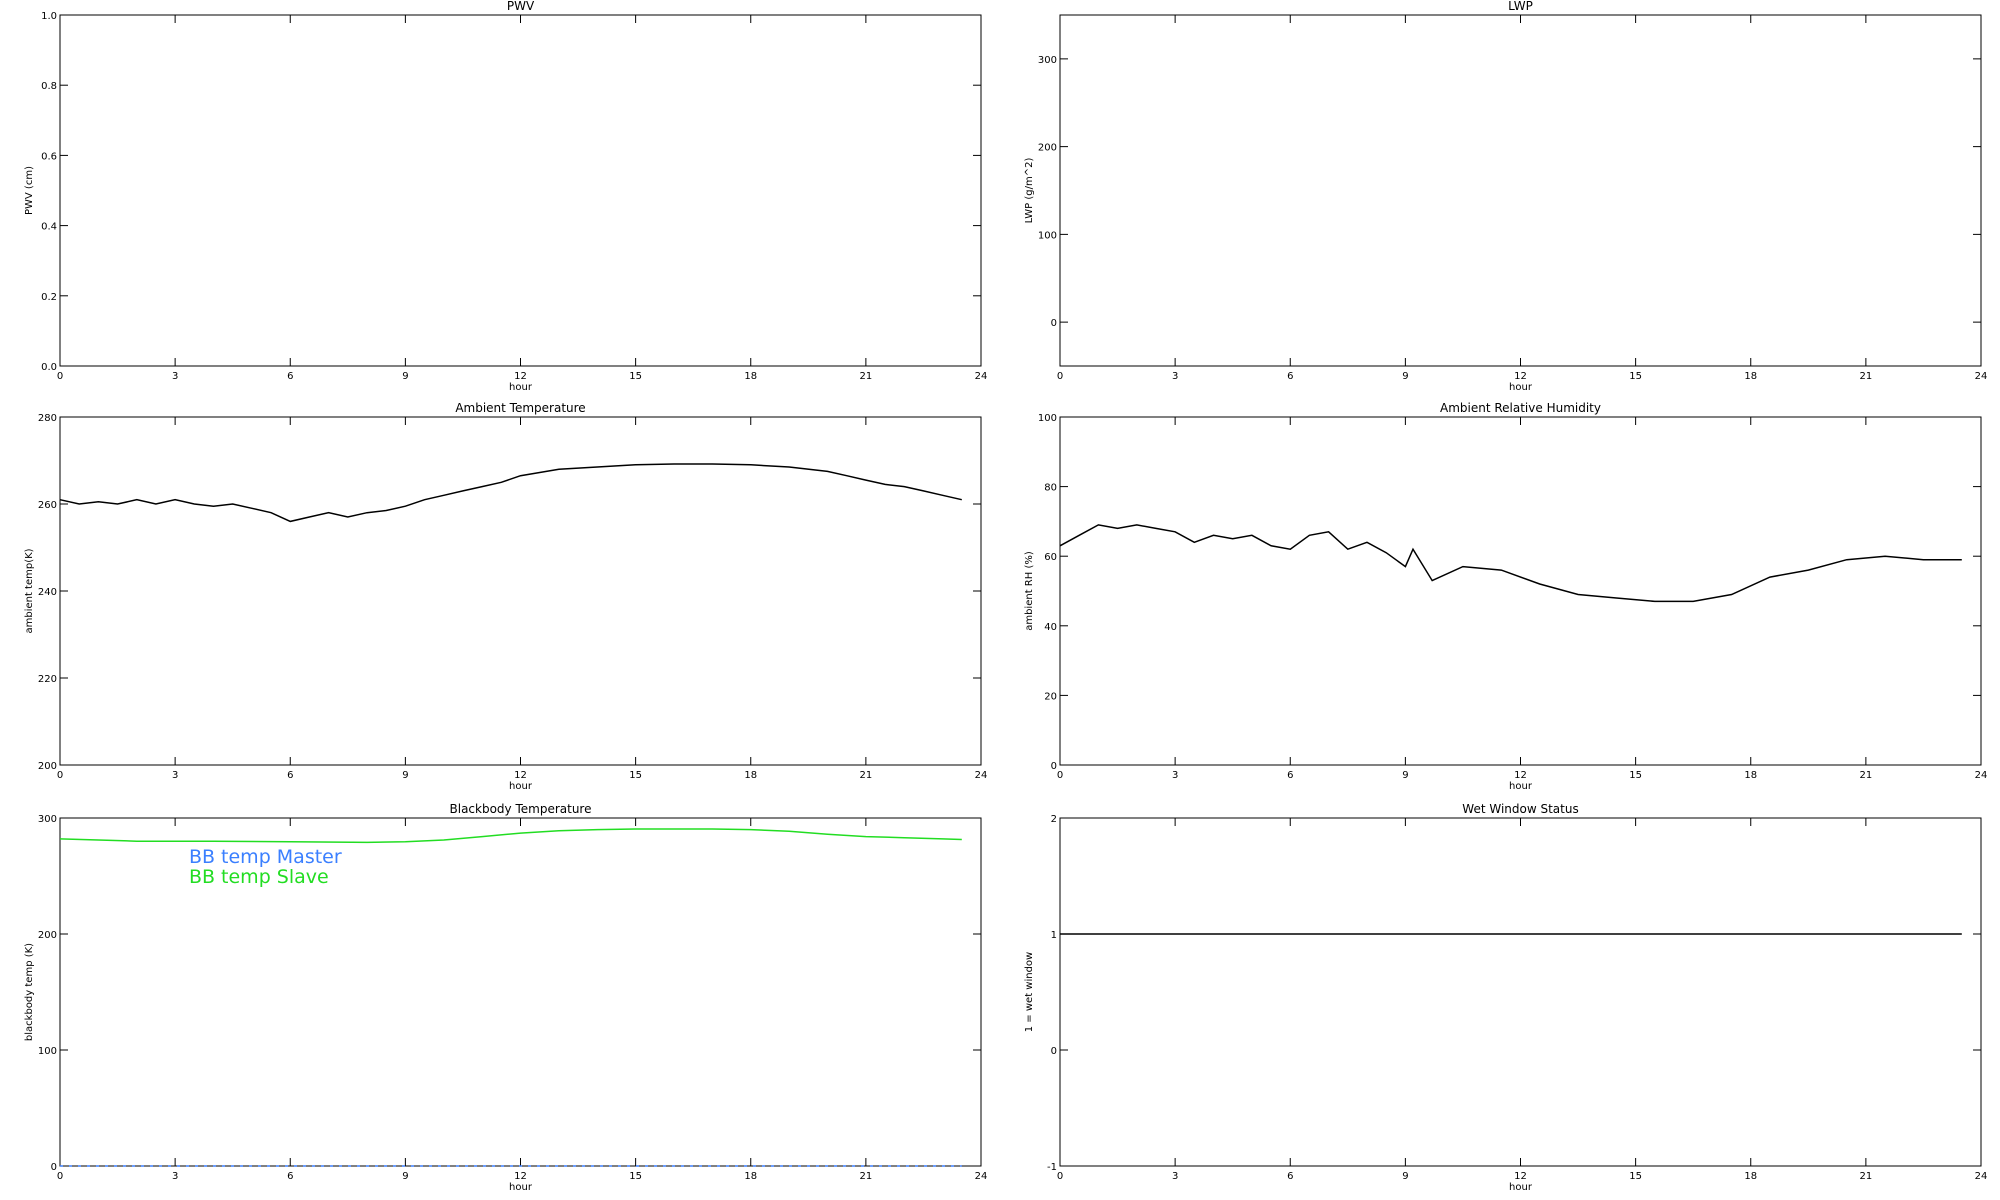  What do you see at coordinates (29, 190) in the screenshot?
I see `y-axis-label: PWV (cm)` at bounding box center [29, 190].